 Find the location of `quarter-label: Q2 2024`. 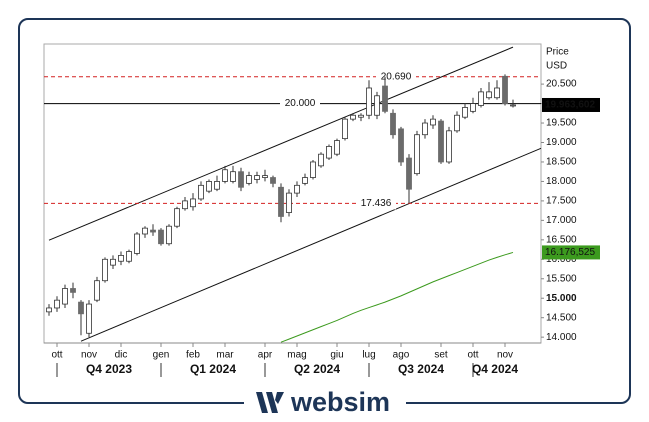

quarter-label: Q2 2024 is located at coordinates (317, 369).